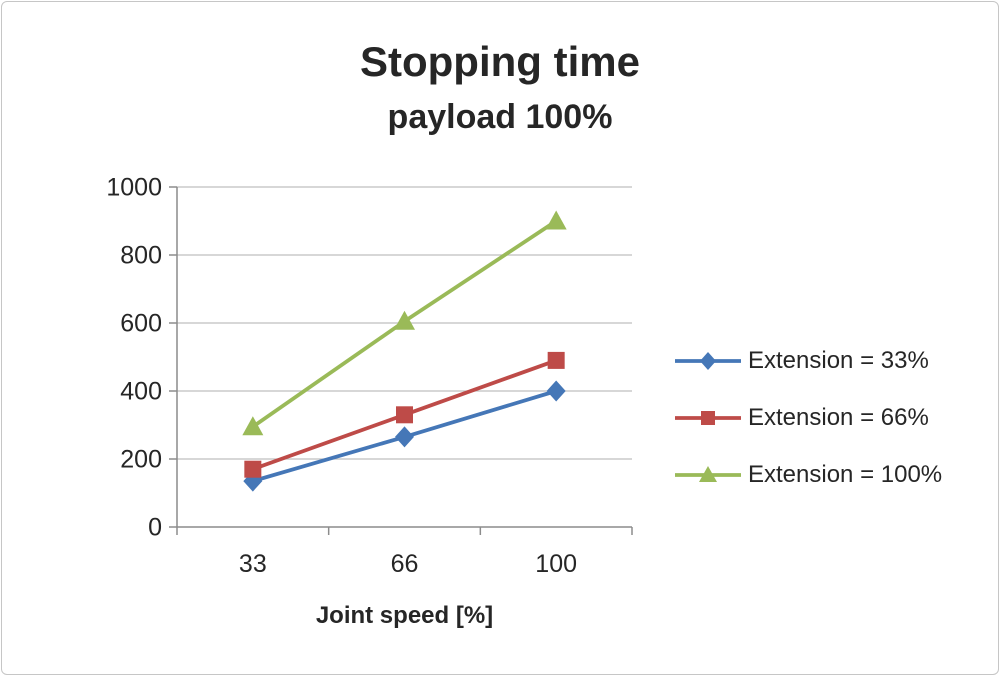  I want to click on chart-subtitle: payload 100%, so click(500, 117).